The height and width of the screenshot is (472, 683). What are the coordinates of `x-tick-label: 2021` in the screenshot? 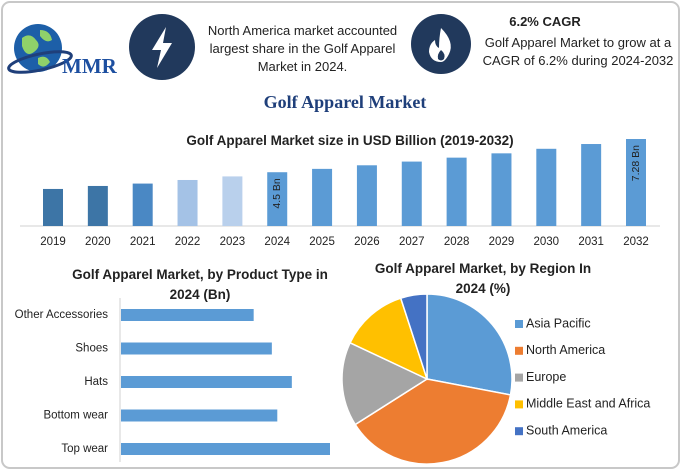 It's located at (143, 242).